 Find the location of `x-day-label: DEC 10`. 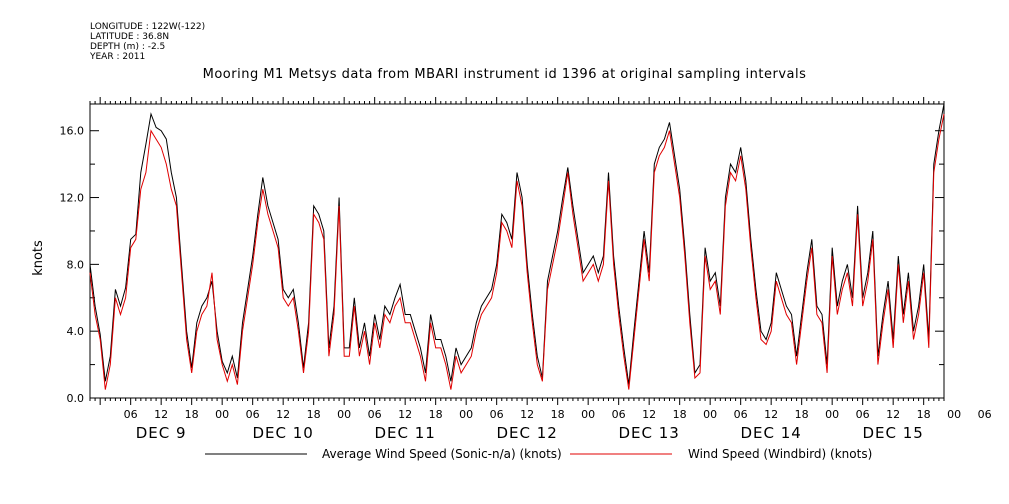

x-day-label: DEC 10 is located at coordinates (282, 433).